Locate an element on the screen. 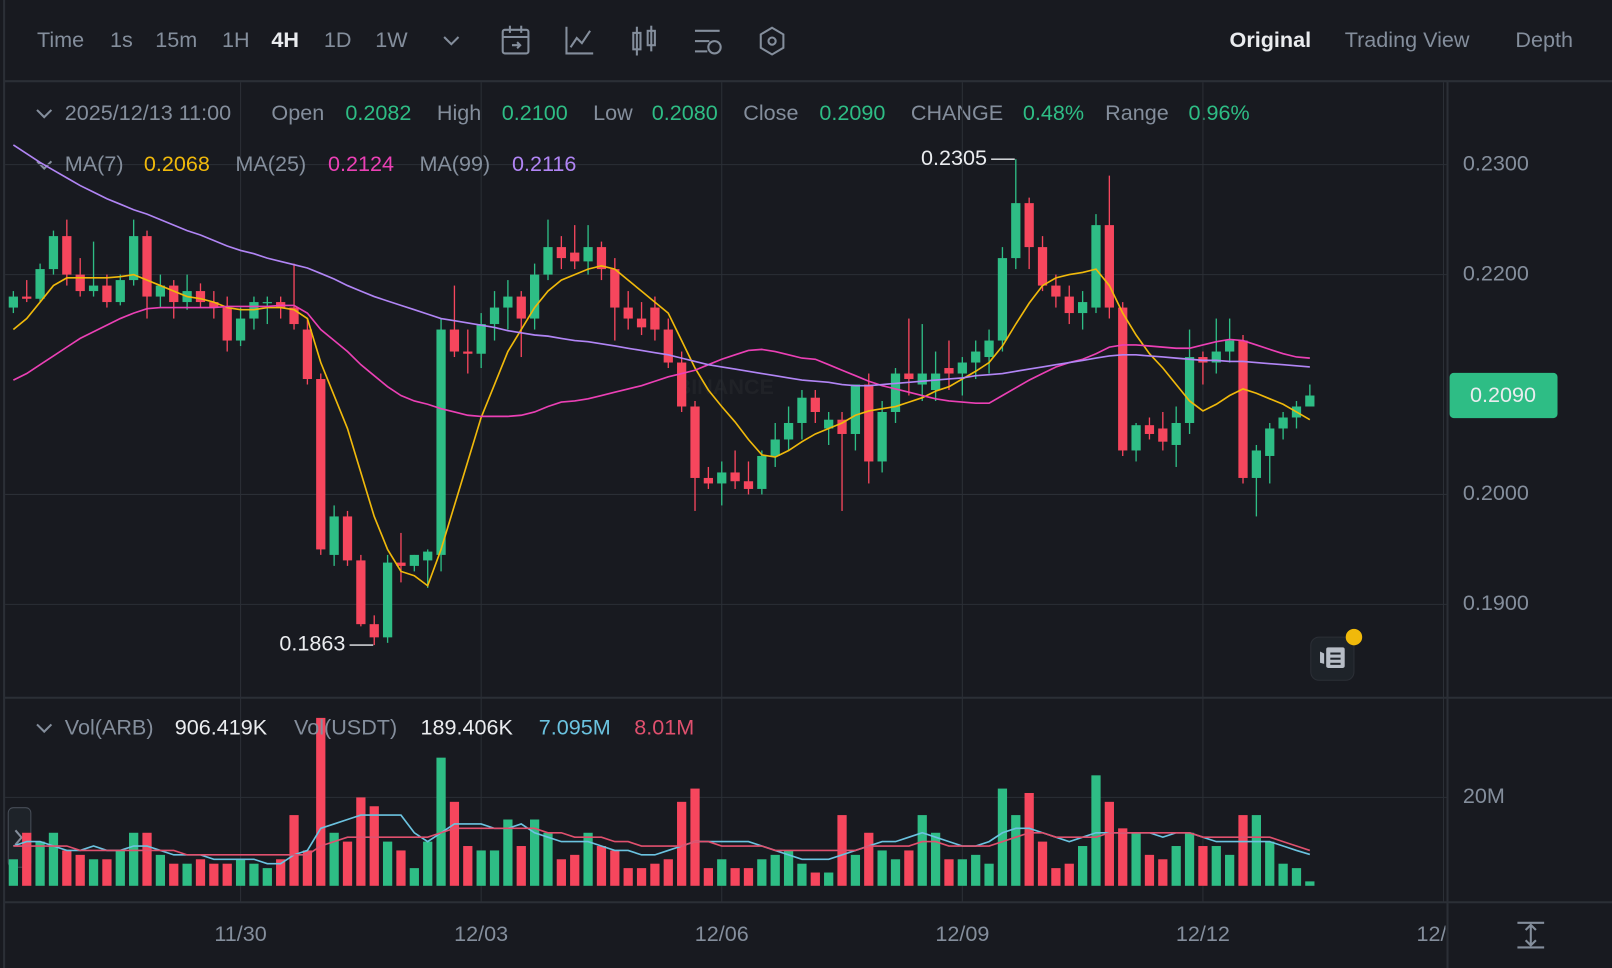 The height and width of the screenshot is (968, 1612). ma-toggle is located at coordinates (44, 165).